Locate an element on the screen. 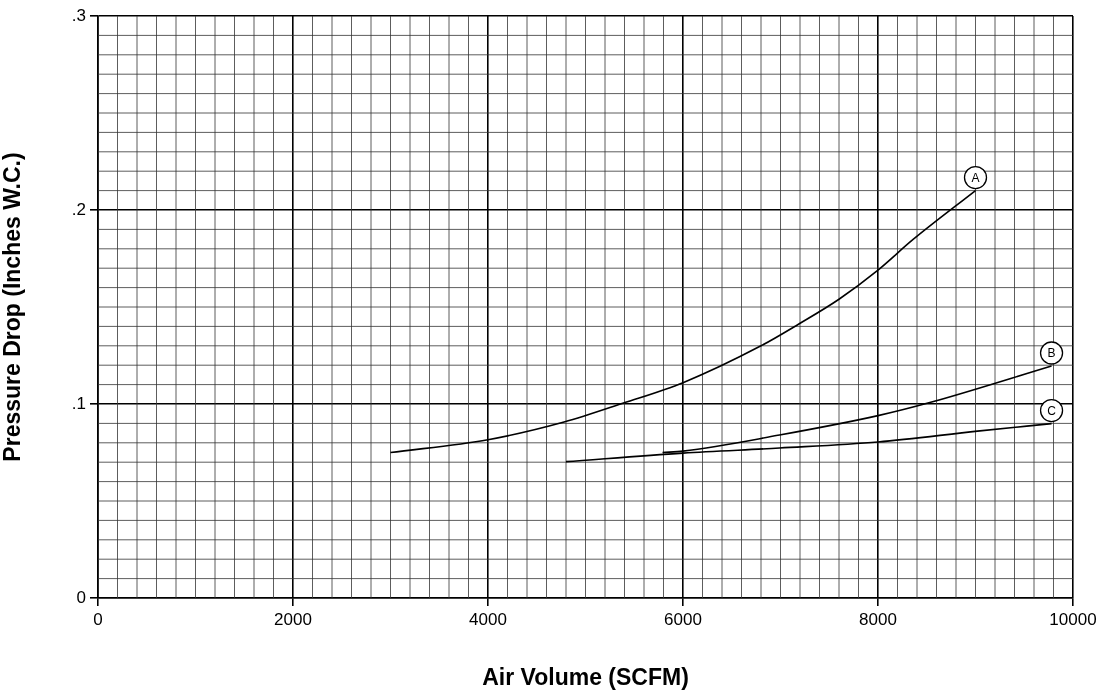 Image resolution: width=1112 pixels, height=696 pixels. x-tick-label: 10000 is located at coordinates (1073, 619).